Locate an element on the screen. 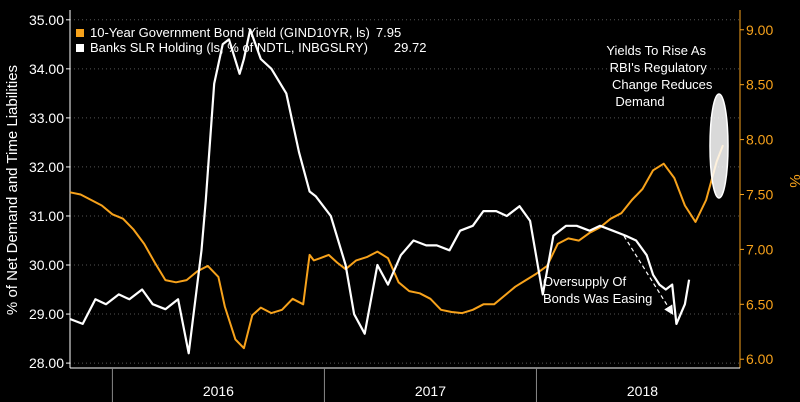  y-left-tick-label: 28.00 is located at coordinates (46, 363).